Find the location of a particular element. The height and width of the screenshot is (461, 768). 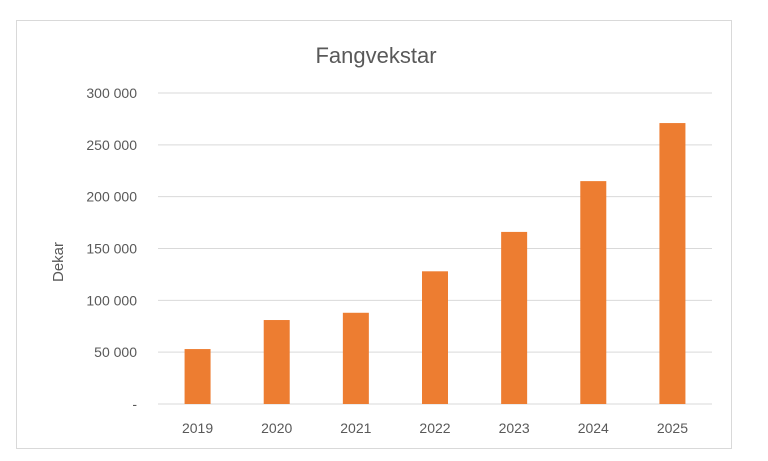

x-ticks: 2019 2020 2021 2022 2023 2024 2025 is located at coordinates (435, 428).